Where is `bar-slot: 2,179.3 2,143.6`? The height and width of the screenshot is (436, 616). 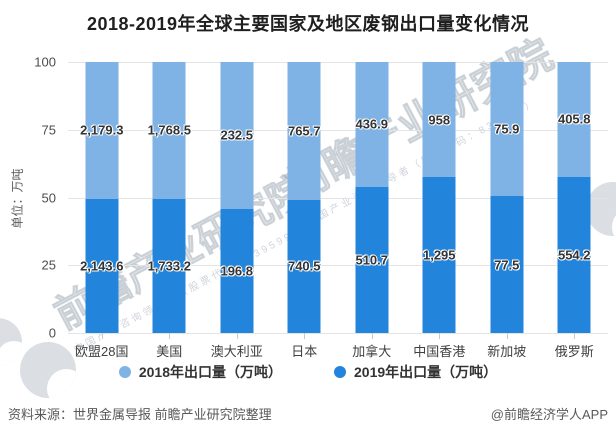 bar-slot: 2,179.3 2,143.6 is located at coordinates (102, 200).